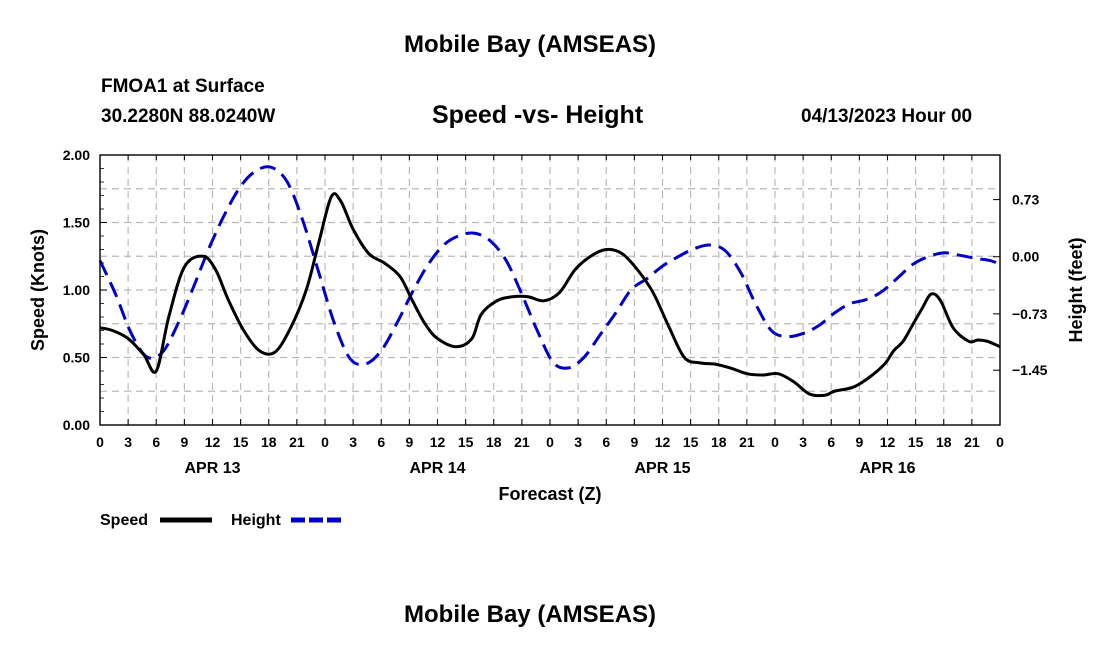  Describe the element at coordinates (76, 223) in the screenshot. I see `y-tick-label: 1.50` at that location.